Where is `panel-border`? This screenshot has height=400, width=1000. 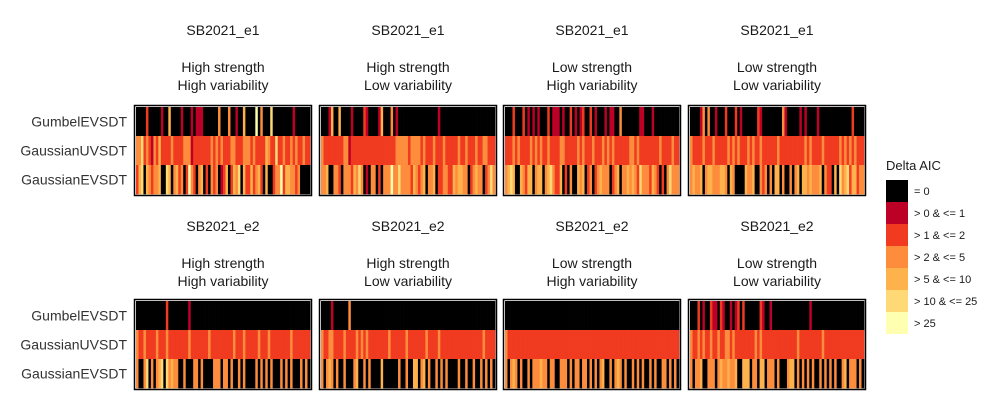
panel-border is located at coordinates (408, 150).